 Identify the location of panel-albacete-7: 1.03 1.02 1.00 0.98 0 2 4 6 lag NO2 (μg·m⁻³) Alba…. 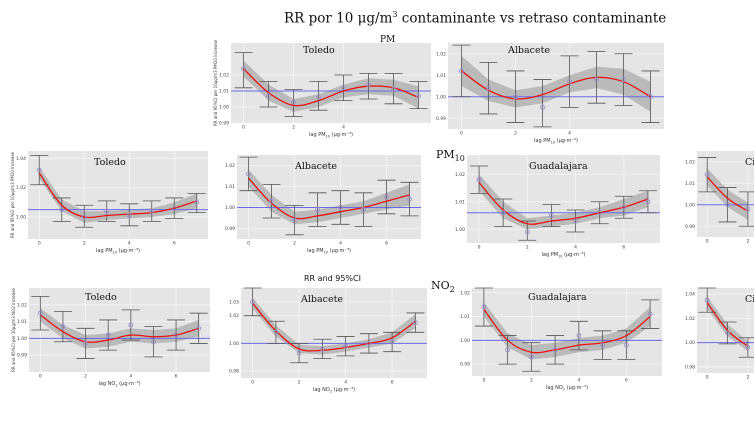
(328, 340).